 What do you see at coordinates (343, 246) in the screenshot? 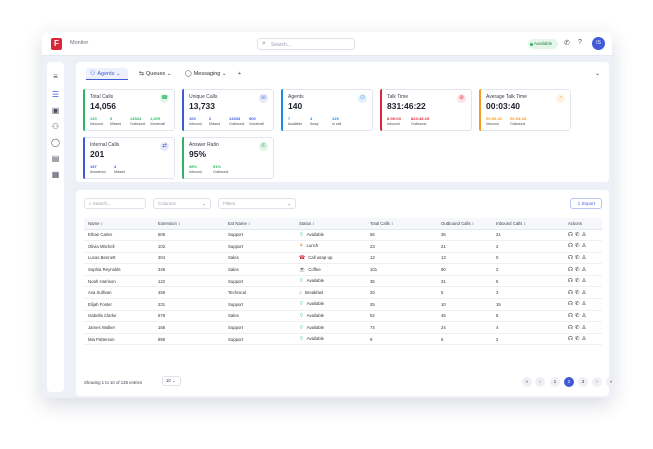
I see `table-row: Olivia Mitchell 102 Support ⚘ Lunch 23 21 2 ☊✆♙` at bounding box center [343, 246].